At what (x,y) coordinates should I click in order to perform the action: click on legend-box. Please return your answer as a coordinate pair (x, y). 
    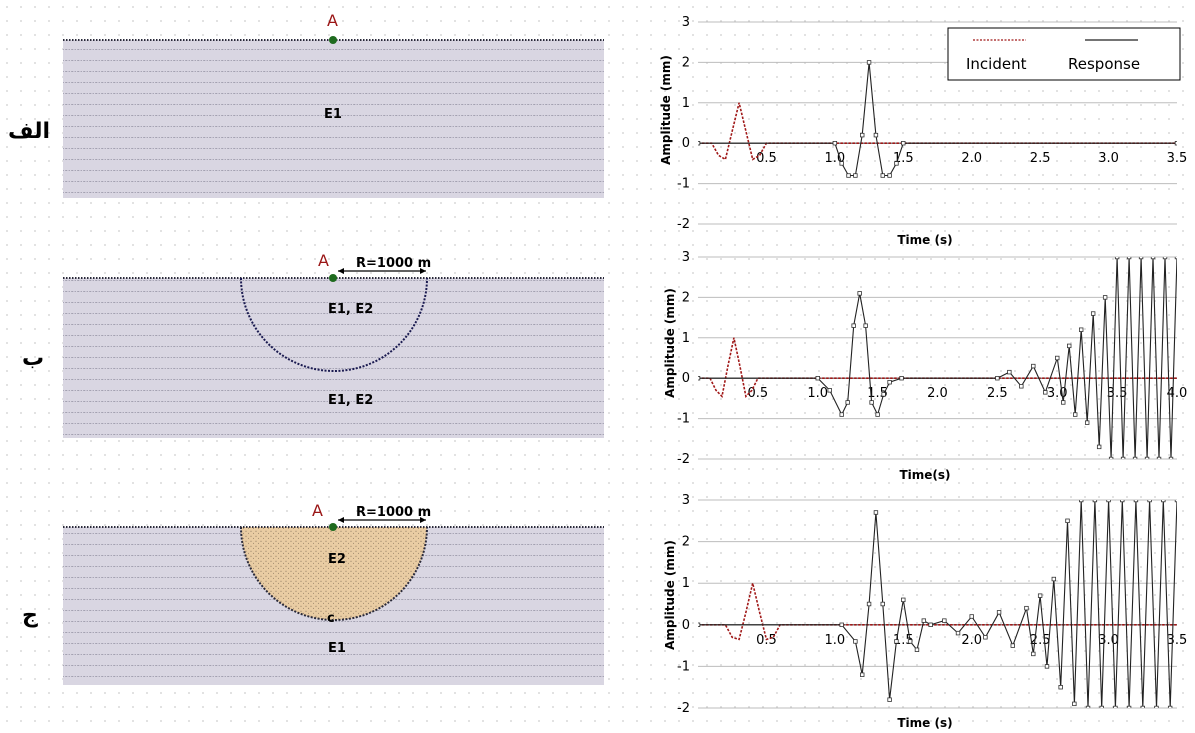
    Looking at the image, I should click on (1064, 54).